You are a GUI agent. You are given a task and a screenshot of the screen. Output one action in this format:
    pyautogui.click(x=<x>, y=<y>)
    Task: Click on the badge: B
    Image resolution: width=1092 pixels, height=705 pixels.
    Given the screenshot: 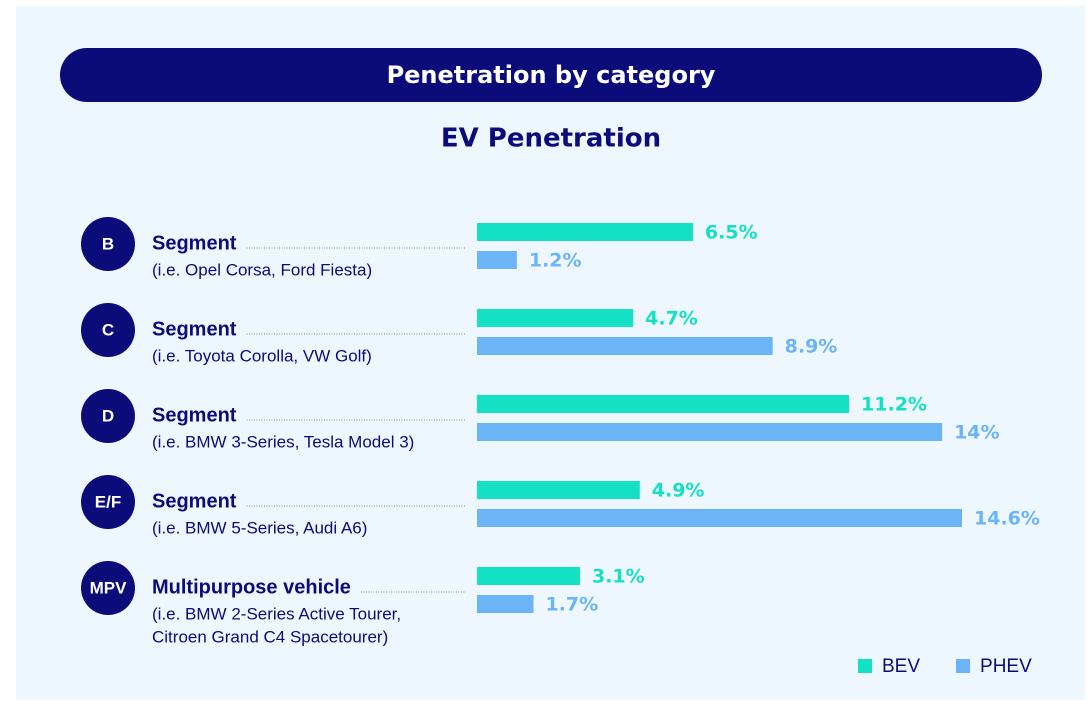 What is the action you would take?
    pyautogui.click(x=108, y=243)
    